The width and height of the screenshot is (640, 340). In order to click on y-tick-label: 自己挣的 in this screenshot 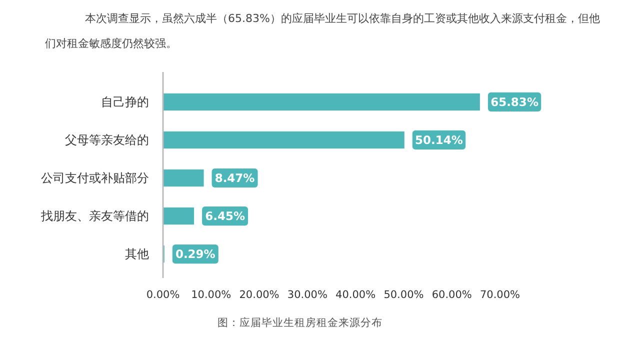, I will do `click(125, 102)`.